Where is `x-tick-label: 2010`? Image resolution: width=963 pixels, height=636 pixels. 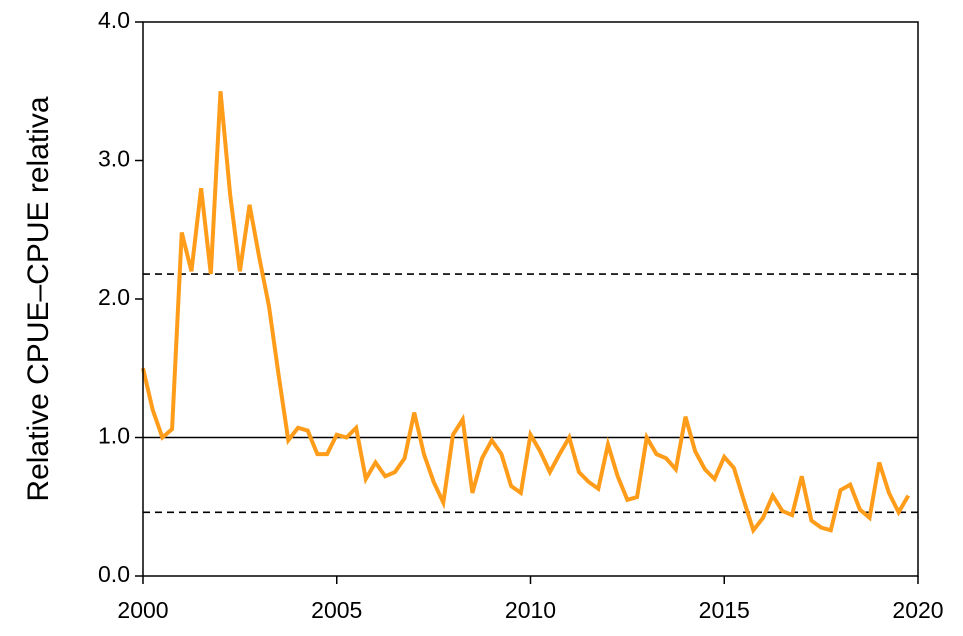
x-tick-label: 2010 is located at coordinates (530, 610).